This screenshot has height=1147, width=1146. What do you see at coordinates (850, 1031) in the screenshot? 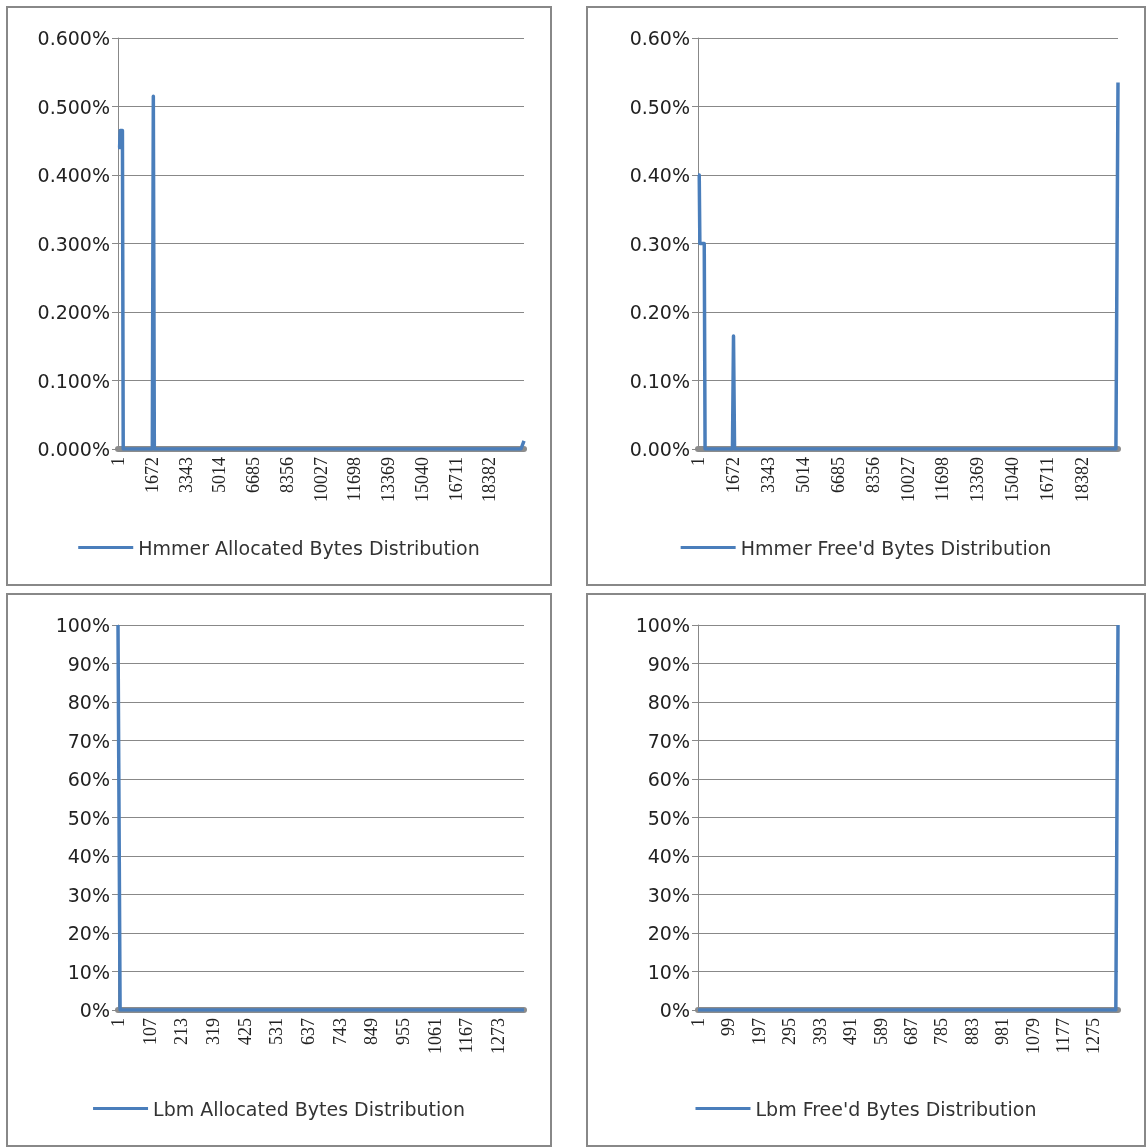
I see `x-tick-label: 491` at bounding box center [850, 1031].